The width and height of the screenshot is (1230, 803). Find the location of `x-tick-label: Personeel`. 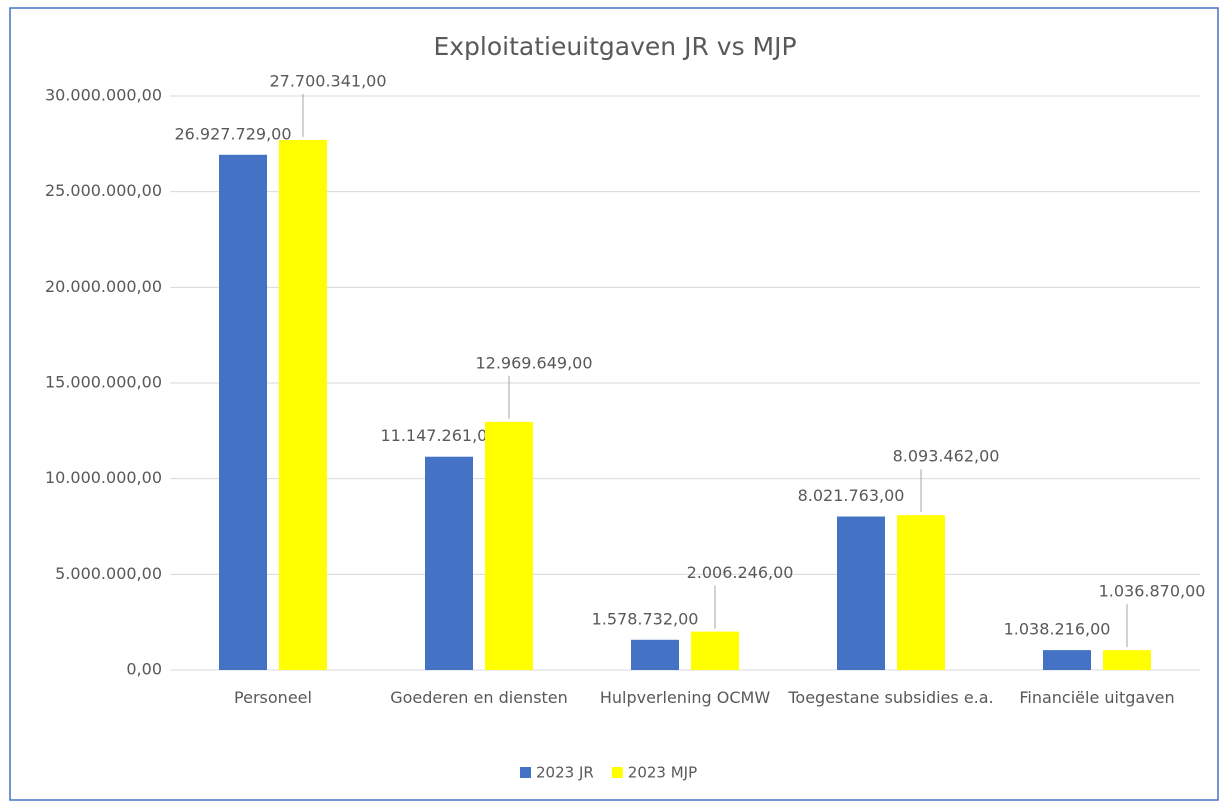

x-tick-label: Personeel is located at coordinates (273, 697).